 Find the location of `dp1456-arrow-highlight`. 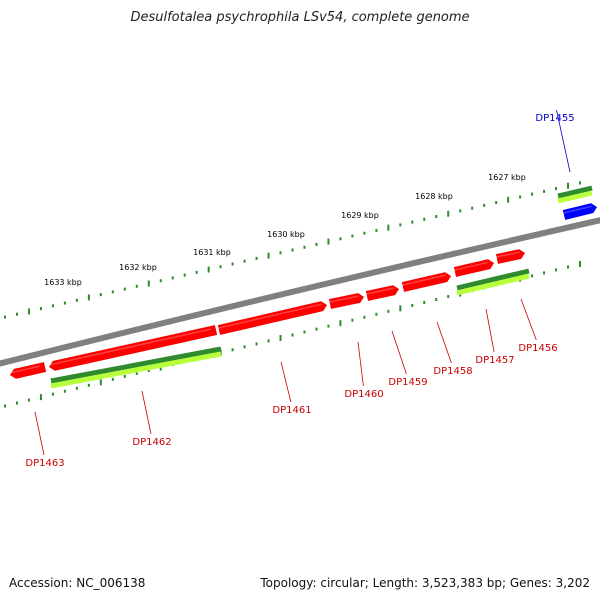

dp1456-arrow-highlight is located at coordinates (508, 254).